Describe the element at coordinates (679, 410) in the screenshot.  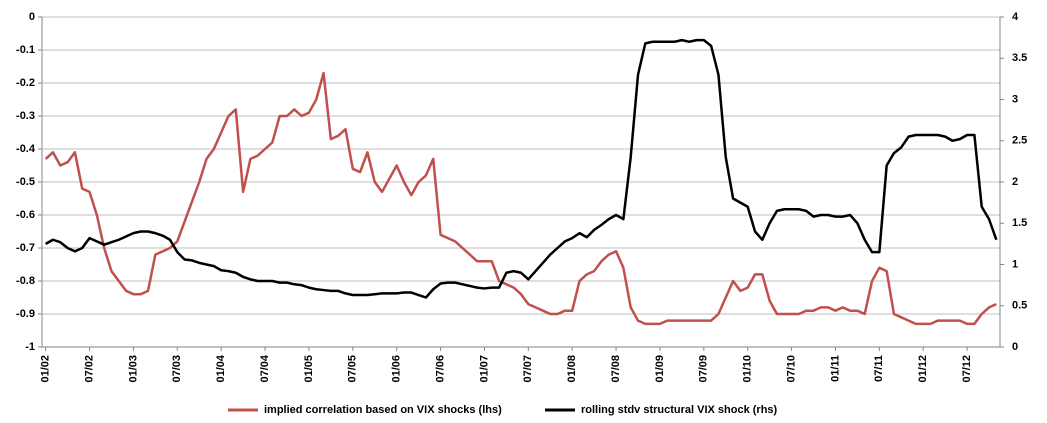
I see `legend-label: rolling stdv structural VIX shock (rhs)` at that location.